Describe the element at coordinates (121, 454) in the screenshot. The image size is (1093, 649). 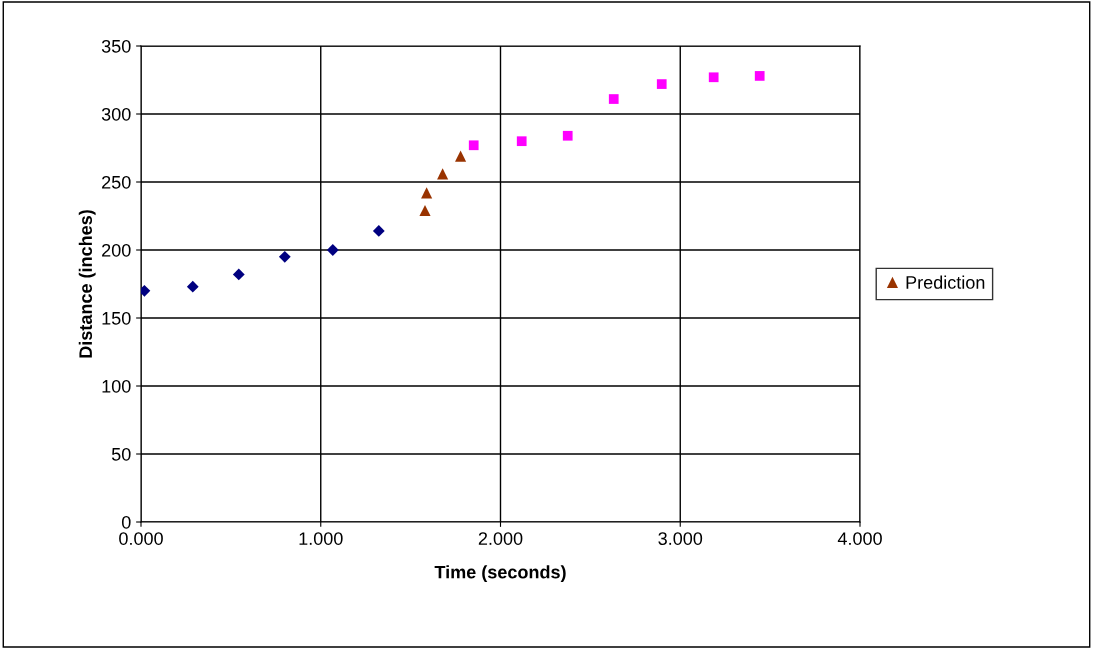
I see `y-tick-label: 50` at that location.